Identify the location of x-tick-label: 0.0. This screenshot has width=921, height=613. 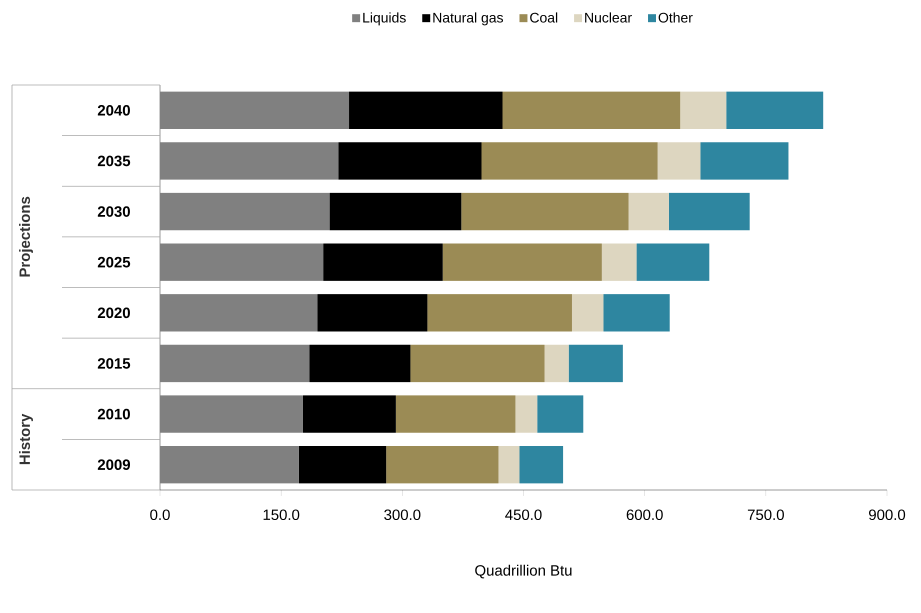
(160, 514).